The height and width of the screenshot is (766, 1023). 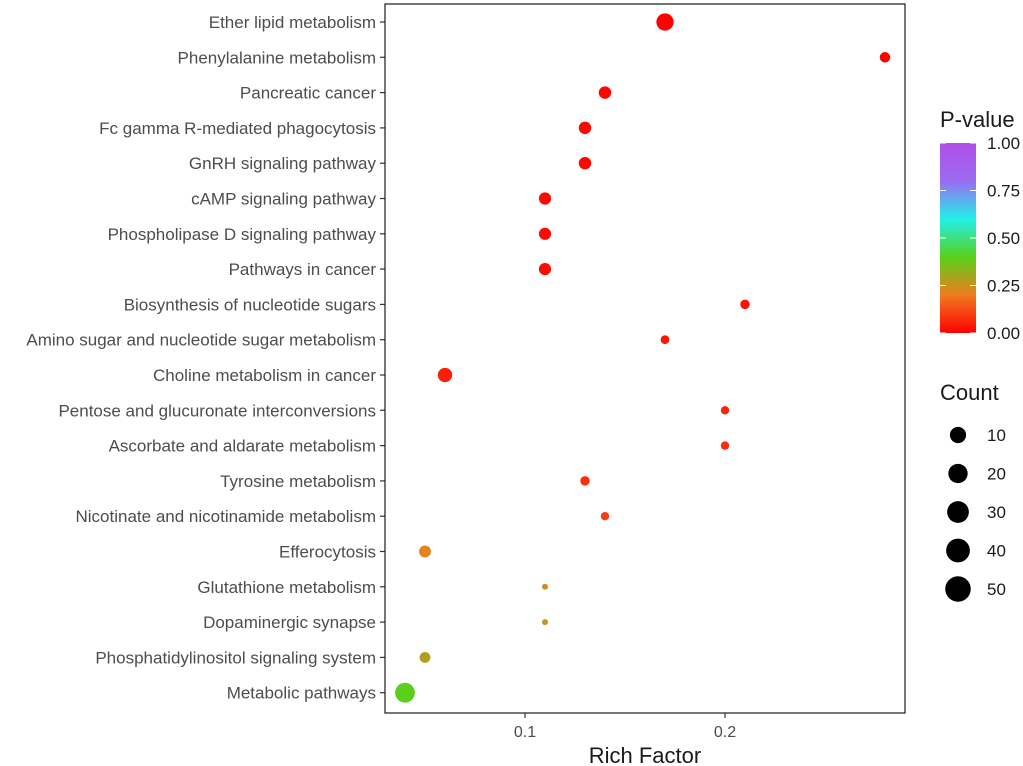 What do you see at coordinates (1003, 333) in the screenshot?
I see `pvalue-tick-label: 0.00` at bounding box center [1003, 333].